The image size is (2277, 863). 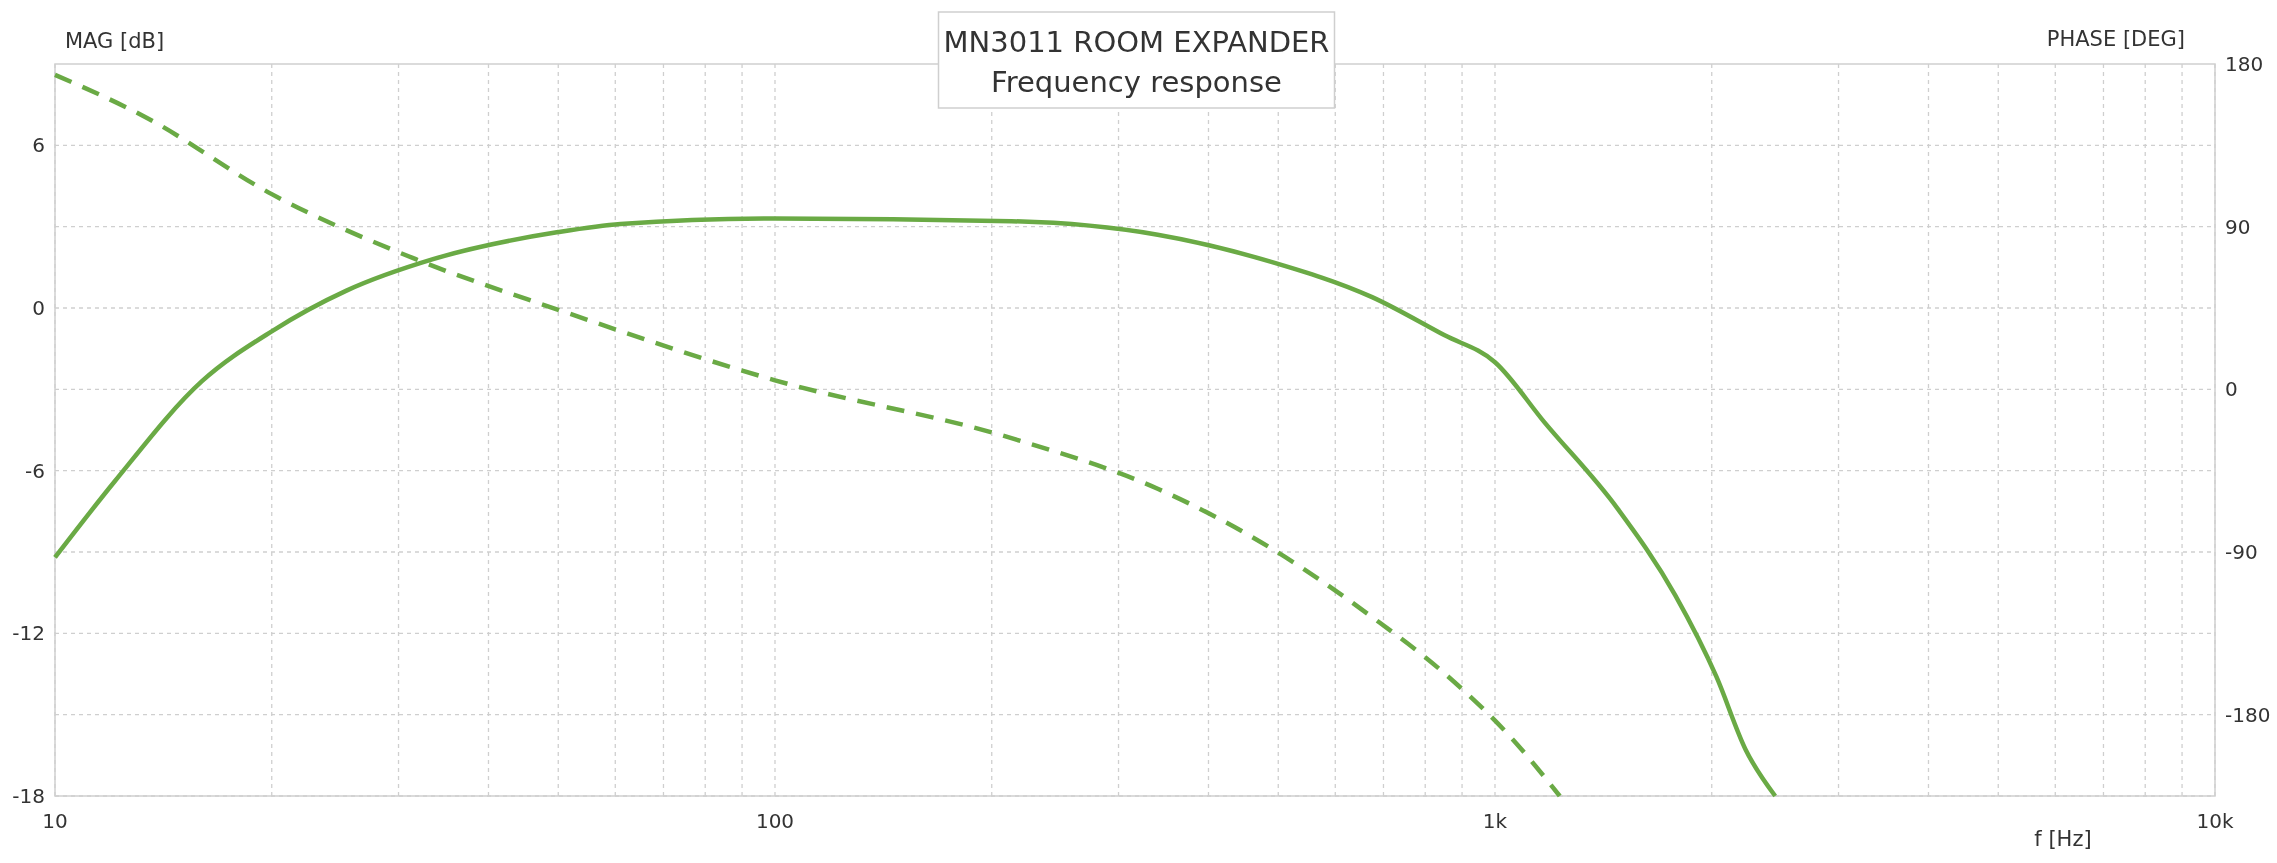 I want to click on y-tick-label: 0, so click(x=38, y=308).